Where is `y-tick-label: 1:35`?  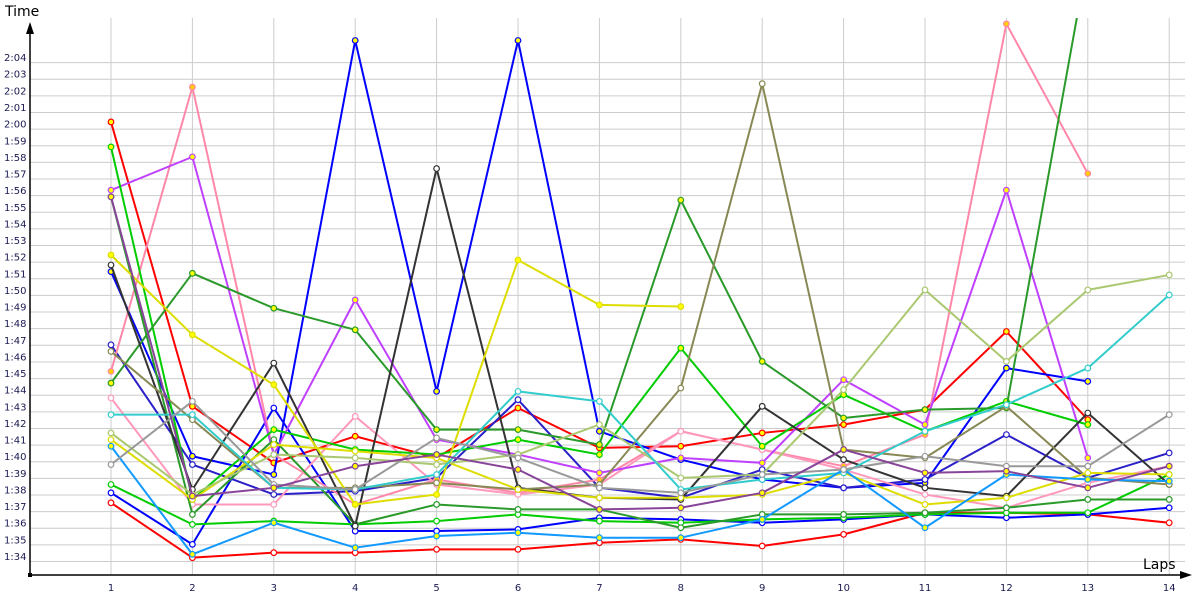
y-tick-label: 1:35 is located at coordinates (15, 540).